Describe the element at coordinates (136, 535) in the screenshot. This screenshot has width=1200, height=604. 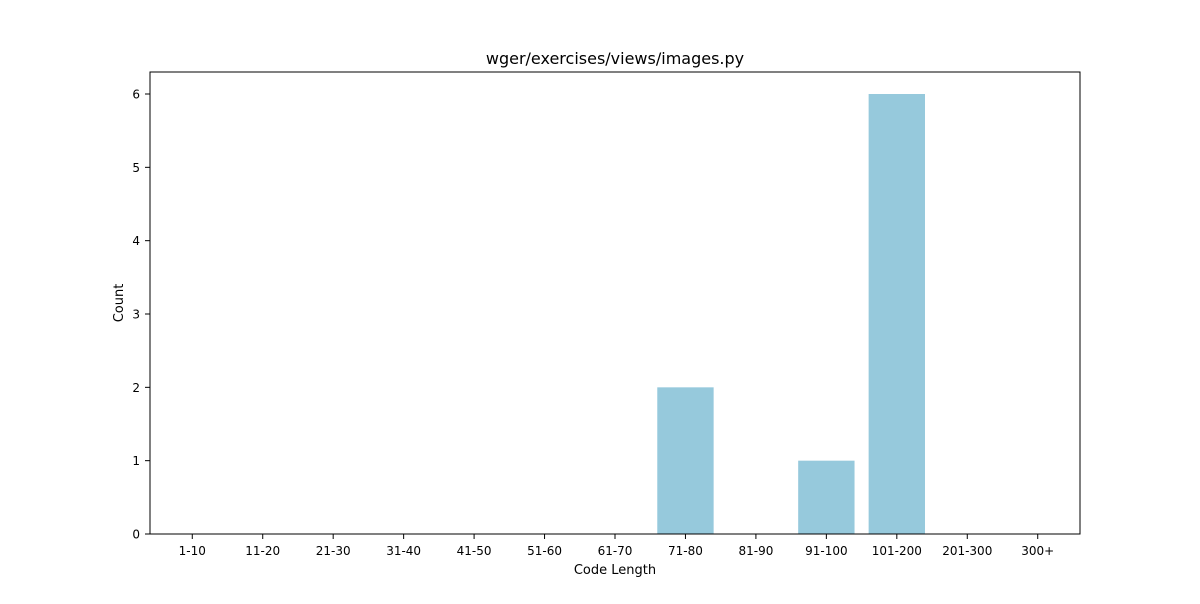
I see `y-tick-label: 0` at that location.